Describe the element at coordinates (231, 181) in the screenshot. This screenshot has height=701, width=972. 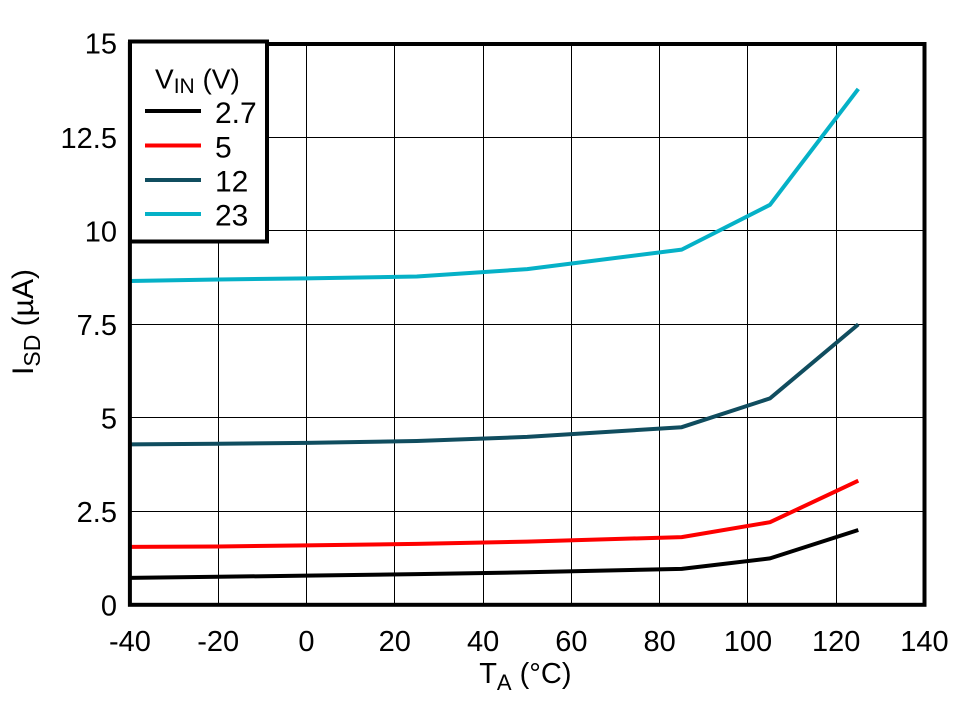
I see `svg-text: 12` at that location.